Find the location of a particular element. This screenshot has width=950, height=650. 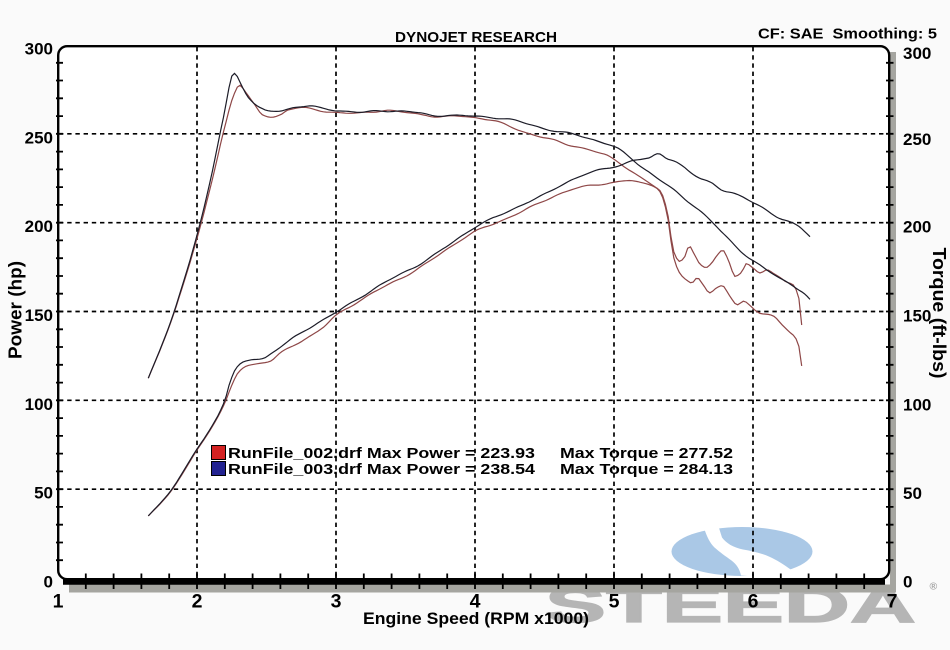

svg-text: Power (hp) is located at coordinates (16, 310).